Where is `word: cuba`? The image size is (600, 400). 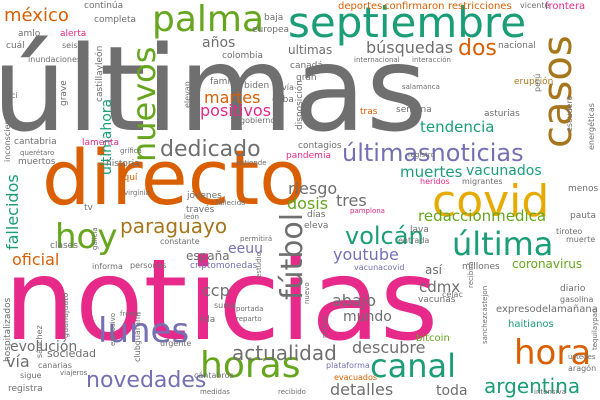
word: cuba is located at coordinates (283, 100).